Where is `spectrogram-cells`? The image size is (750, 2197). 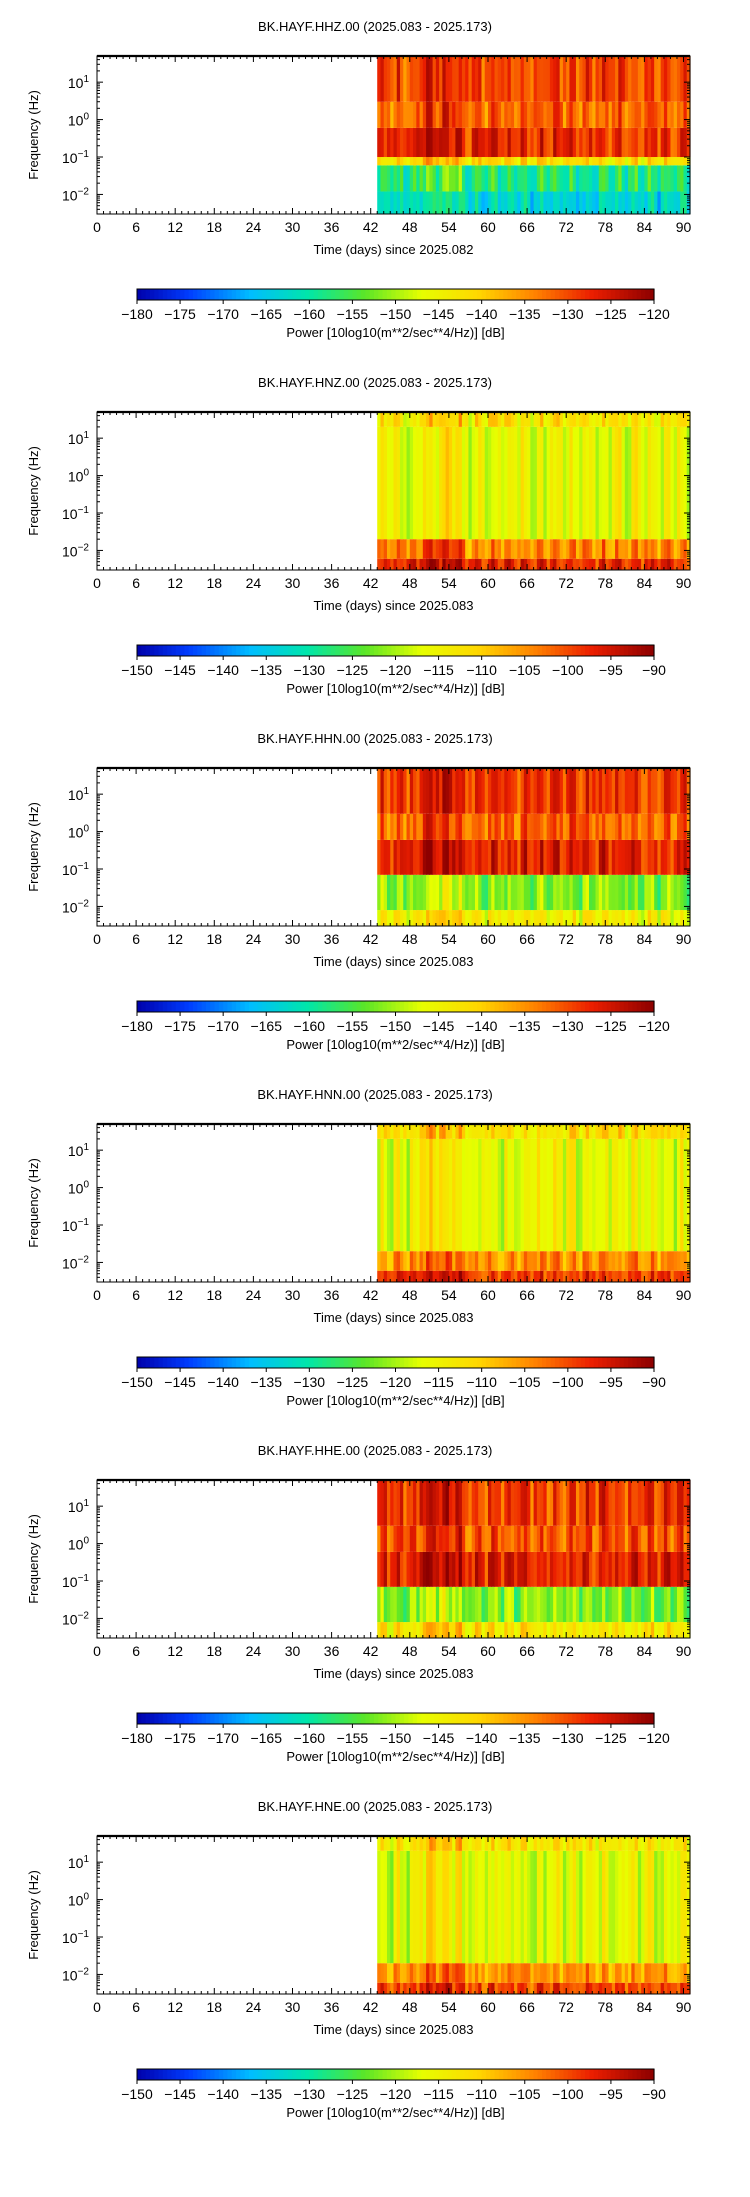
spectrogram-cells is located at coordinates (534, 135).